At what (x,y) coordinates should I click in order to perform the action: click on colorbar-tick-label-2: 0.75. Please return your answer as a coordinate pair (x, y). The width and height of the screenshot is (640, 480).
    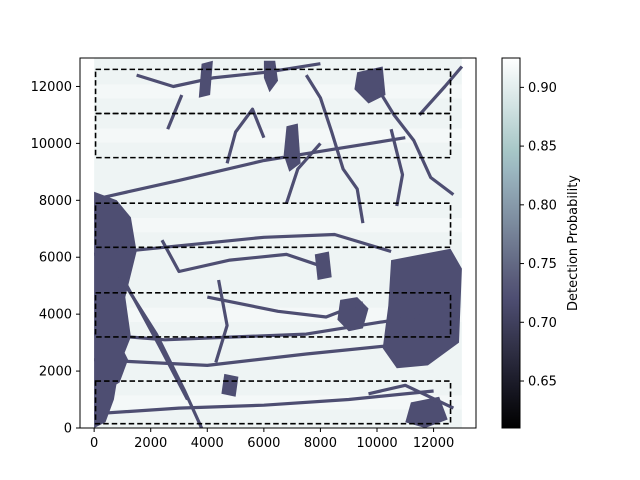
    Looking at the image, I should click on (542, 264).